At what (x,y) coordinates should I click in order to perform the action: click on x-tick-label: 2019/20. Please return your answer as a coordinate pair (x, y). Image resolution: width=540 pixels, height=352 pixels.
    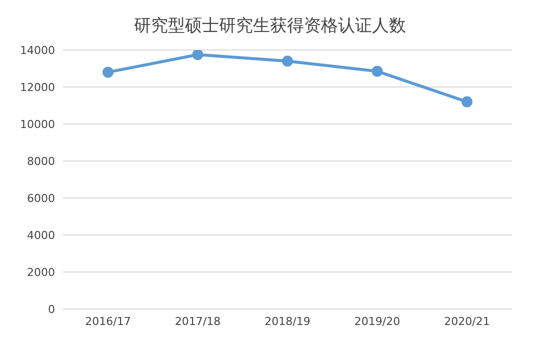
    Looking at the image, I should click on (377, 321).